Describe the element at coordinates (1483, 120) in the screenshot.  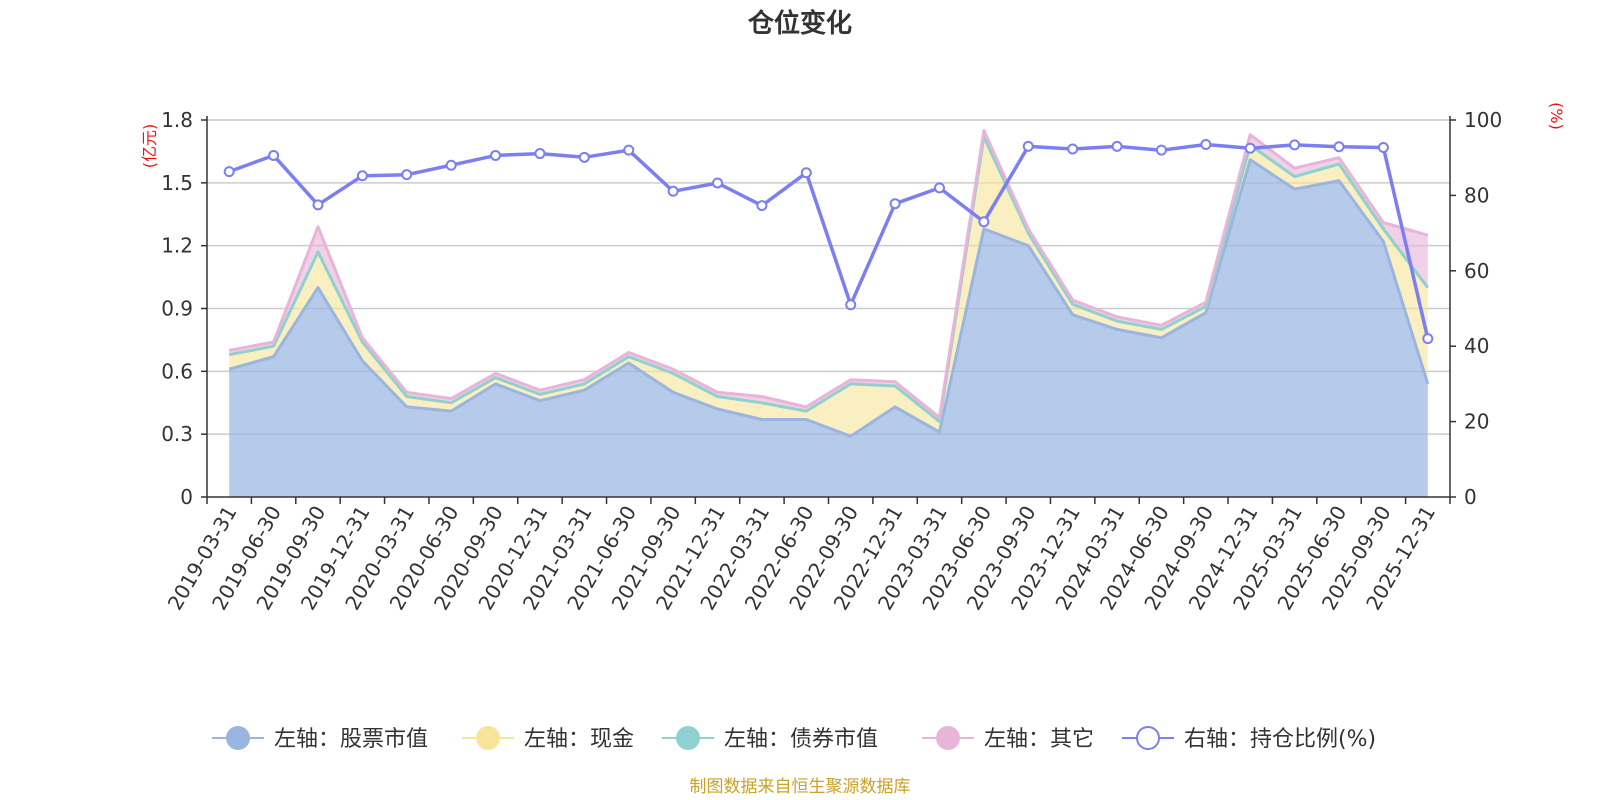
I see `right-tick-label: 100` at that location.